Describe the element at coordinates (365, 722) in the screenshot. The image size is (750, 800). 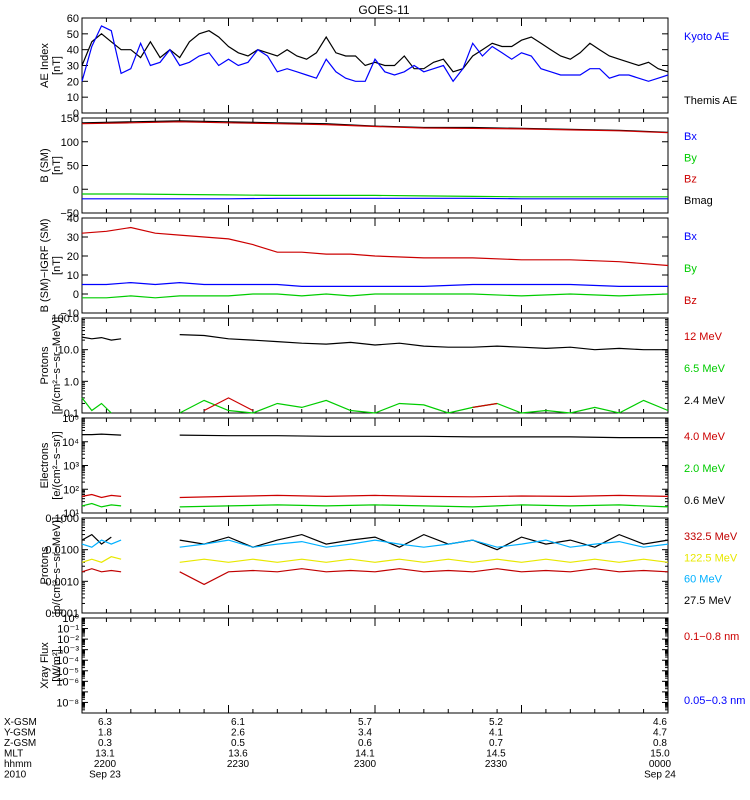
I see `x-column-value: 5.7` at that location.